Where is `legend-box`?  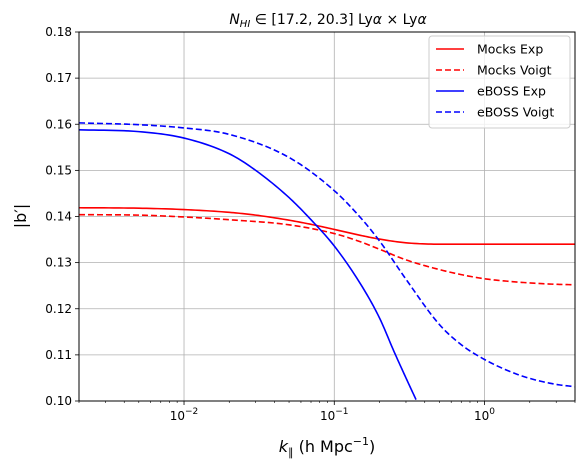
legend-box is located at coordinates (499, 82).